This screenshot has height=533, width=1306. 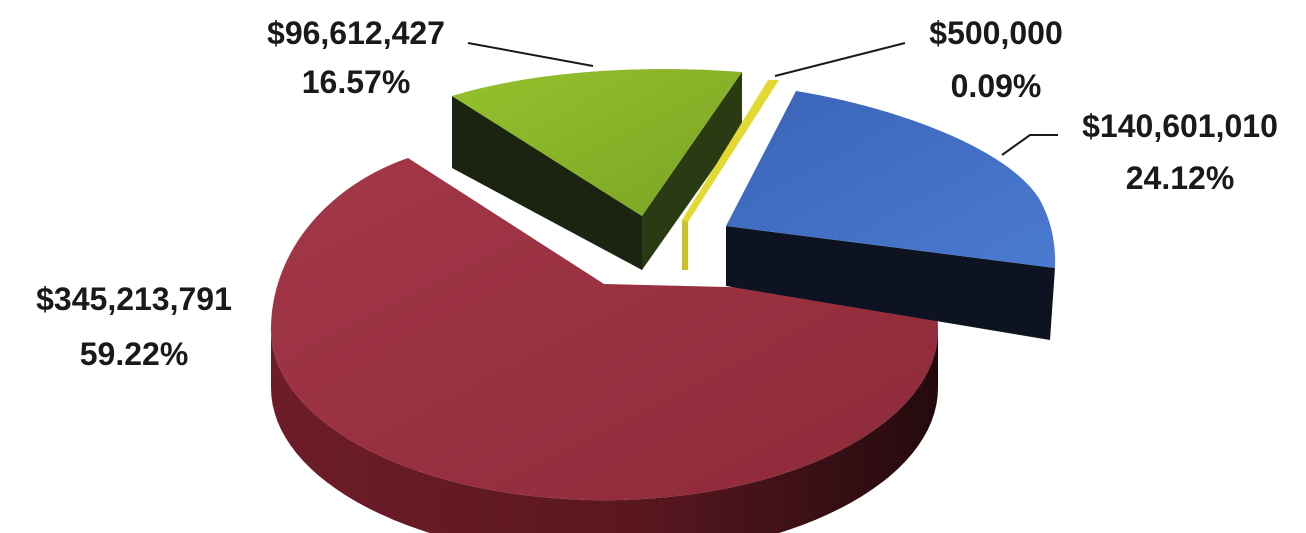 I want to click on slice-2-percent-label: 59.22%, so click(x=134, y=354).